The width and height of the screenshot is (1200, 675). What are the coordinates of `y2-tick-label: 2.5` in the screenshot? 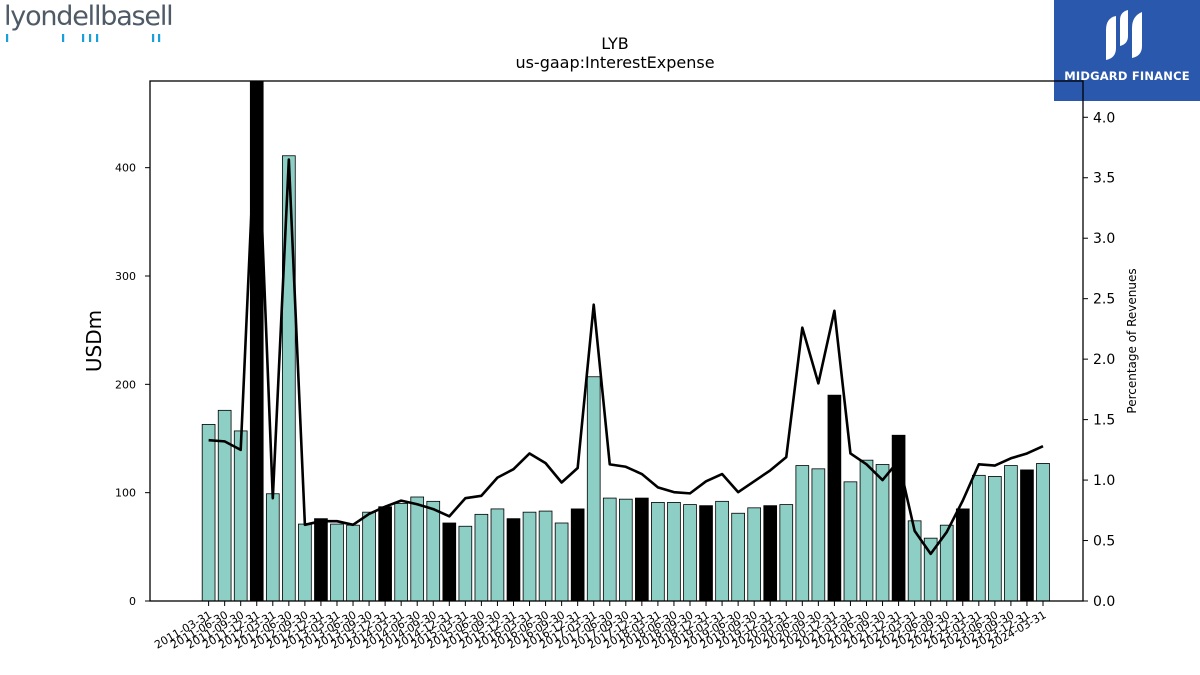 It's located at (1104, 300).